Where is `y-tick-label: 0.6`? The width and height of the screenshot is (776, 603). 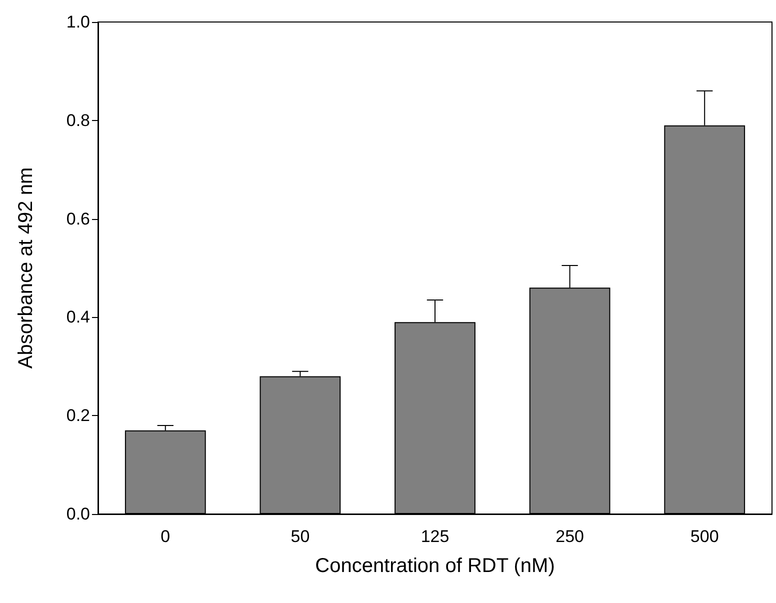
y-tick-label: 0.6 is located at coordinates (78, 218).